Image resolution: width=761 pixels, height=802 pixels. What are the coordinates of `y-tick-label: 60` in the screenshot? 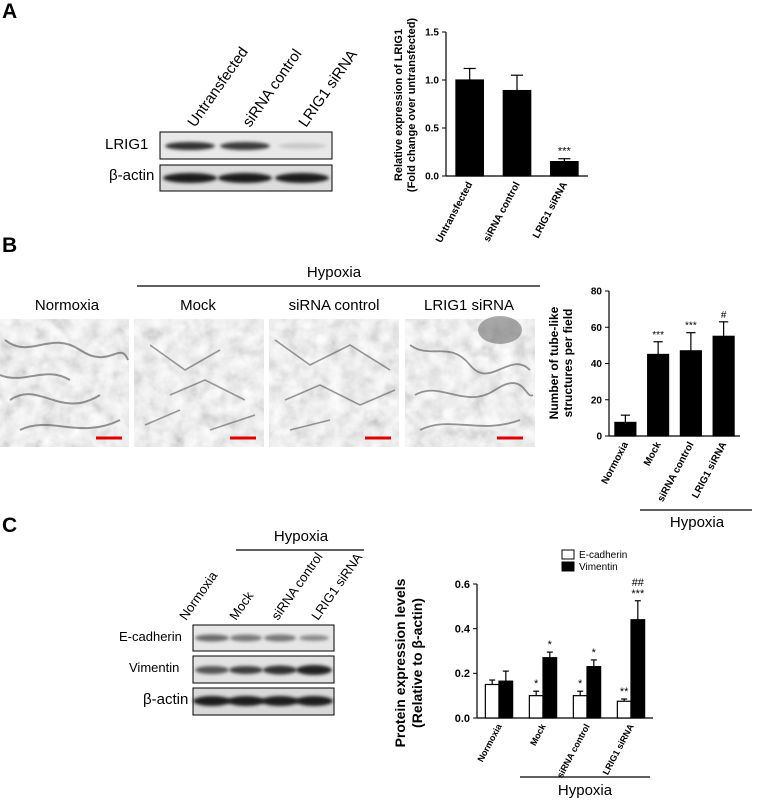 It's located at (597, 328).